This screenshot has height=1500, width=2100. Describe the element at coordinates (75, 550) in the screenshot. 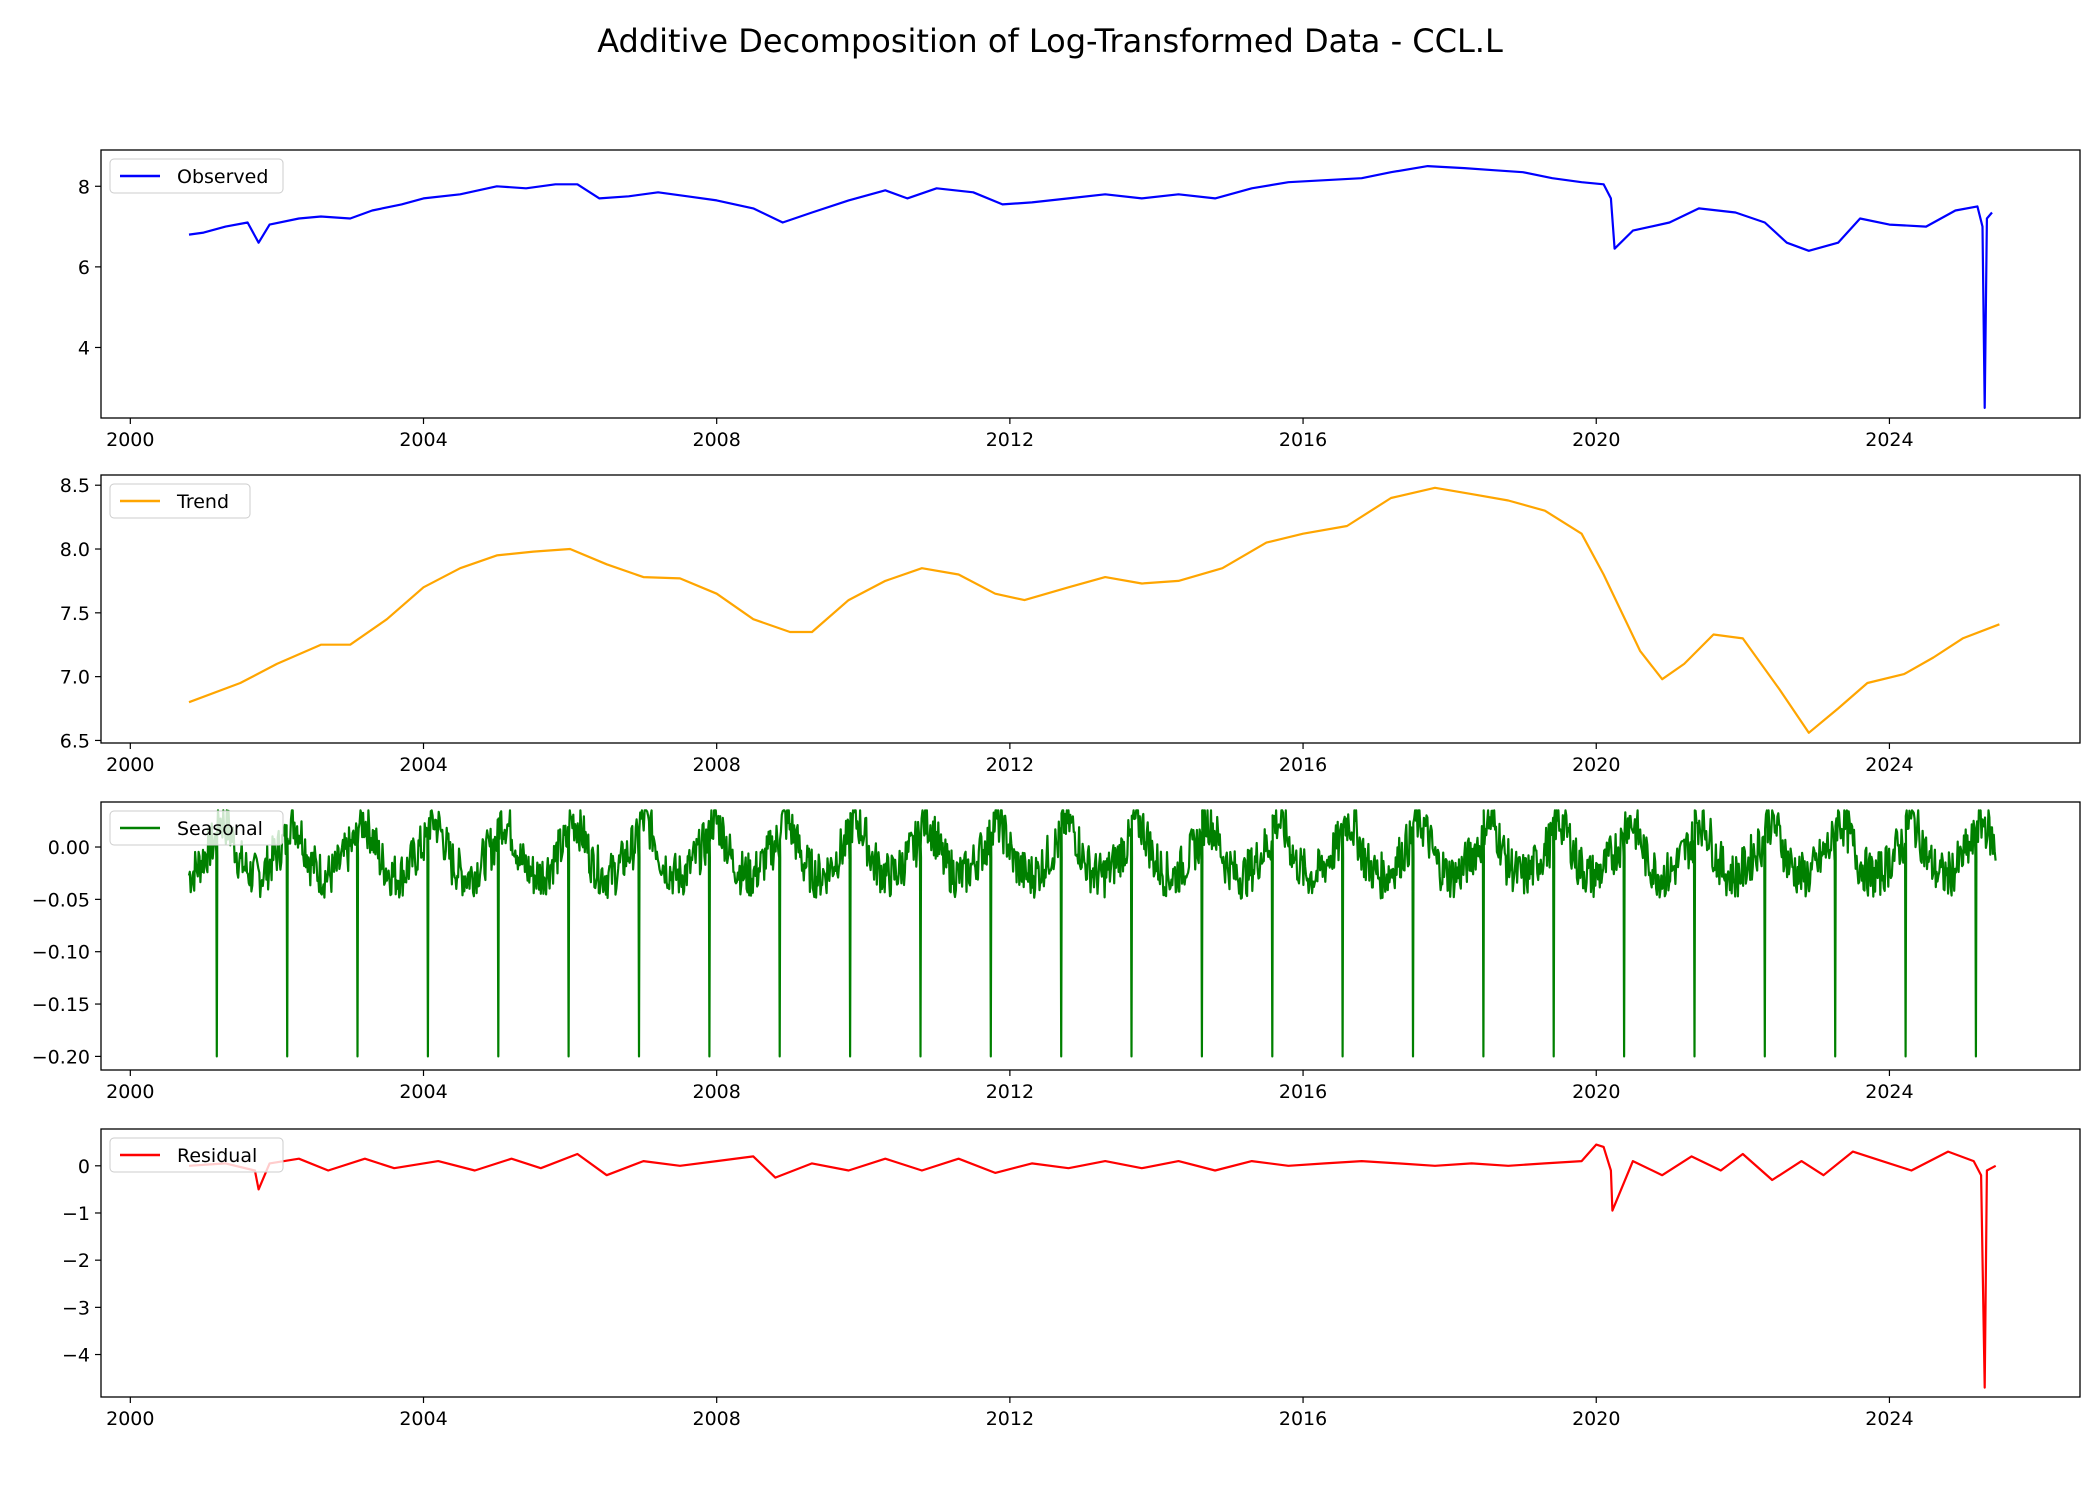

I see `y-tick-label: 8.0` at that location.